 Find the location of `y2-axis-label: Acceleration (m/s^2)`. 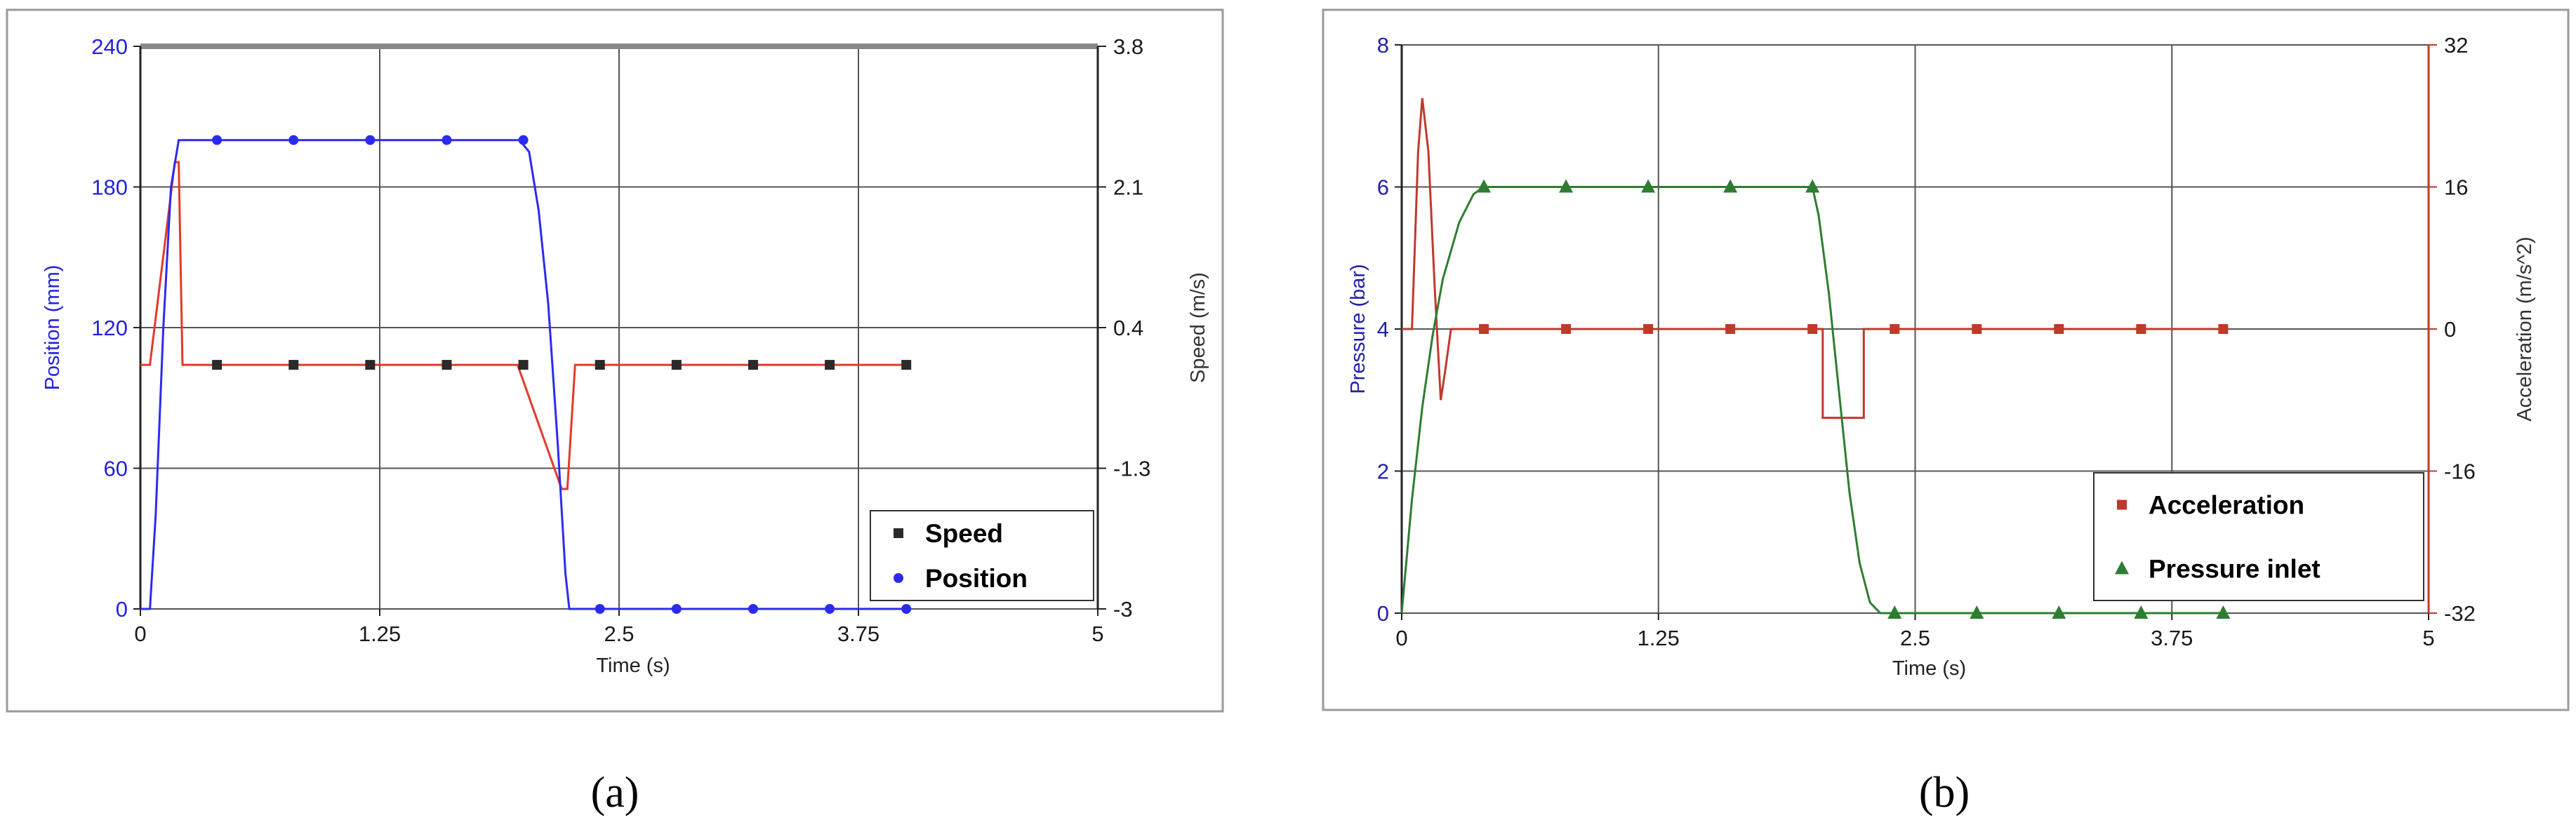

y2-axis-label: Acceleration (m/s^2) is located at coordinates (2525, 328).